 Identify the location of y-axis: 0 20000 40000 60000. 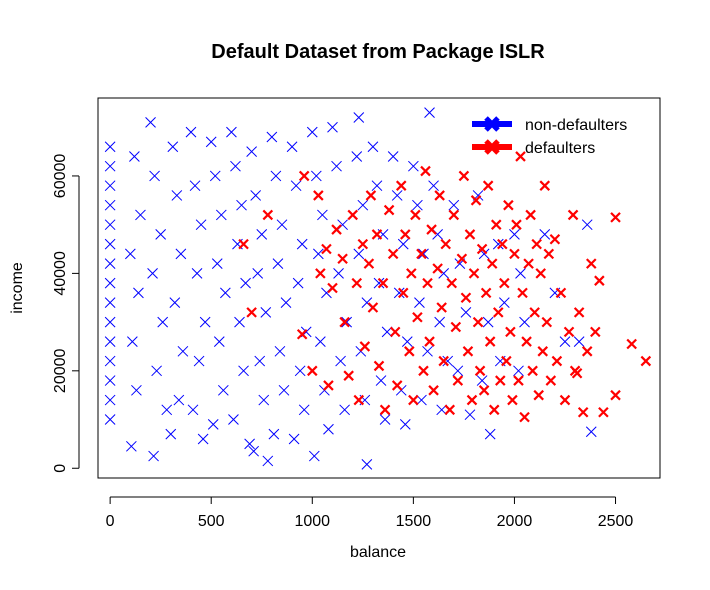
(66, 313).